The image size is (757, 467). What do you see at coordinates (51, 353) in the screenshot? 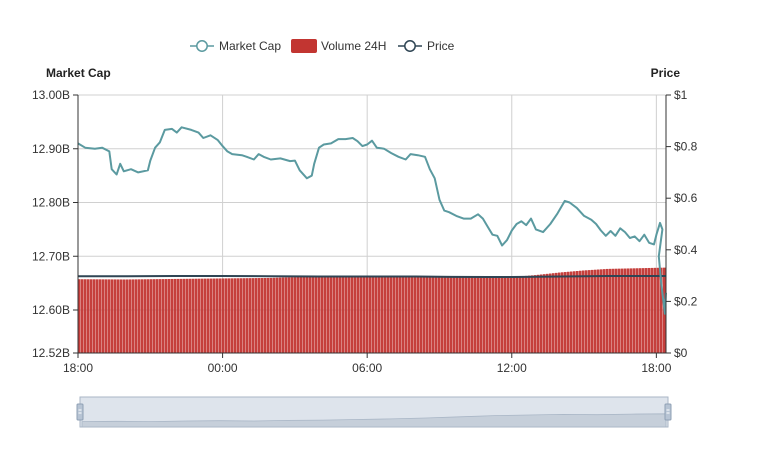
I see `left-tick-label: 12.52B` at bounding box center [51, 353].